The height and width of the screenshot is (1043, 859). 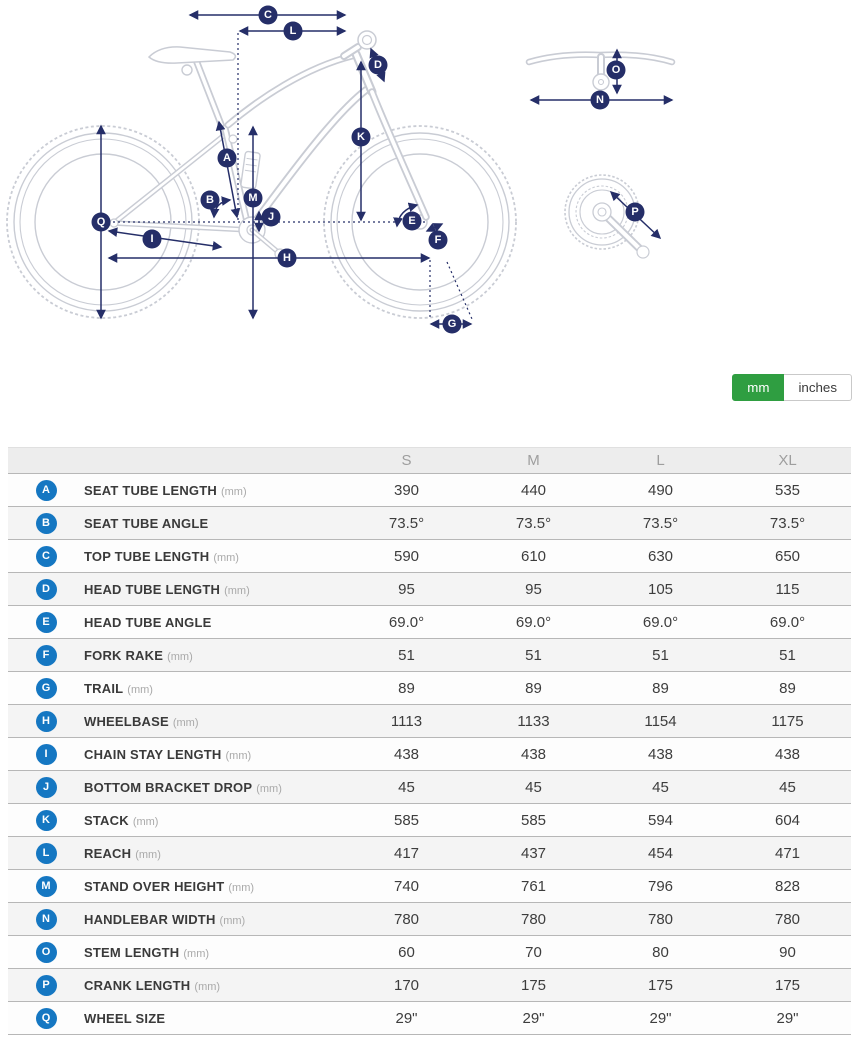 What do you see at coordinates (46, 589) in the screenshot?
I see `row-badge-cell: D` at bounding box center [46, 589].